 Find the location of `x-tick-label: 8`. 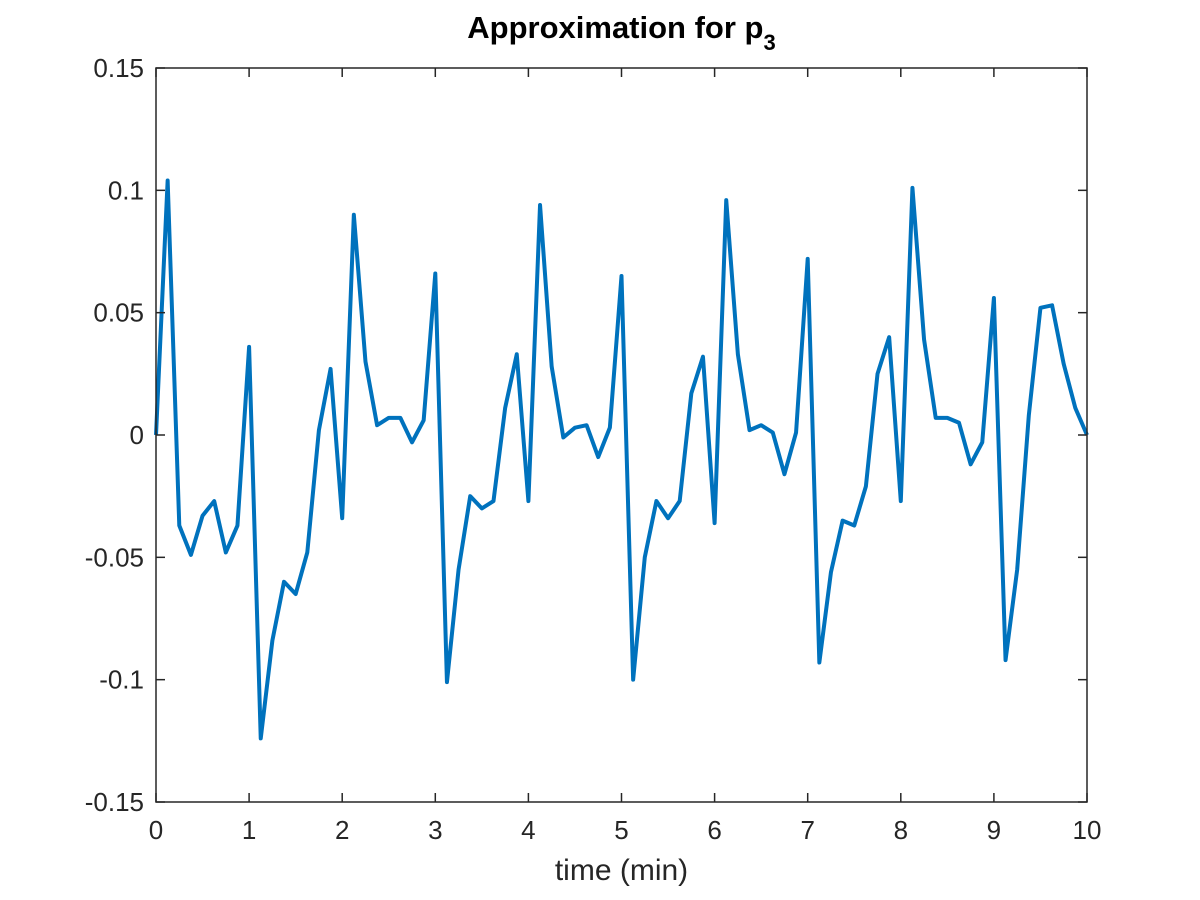

x-tick-label: 8 is located at coordinates (901, 830).